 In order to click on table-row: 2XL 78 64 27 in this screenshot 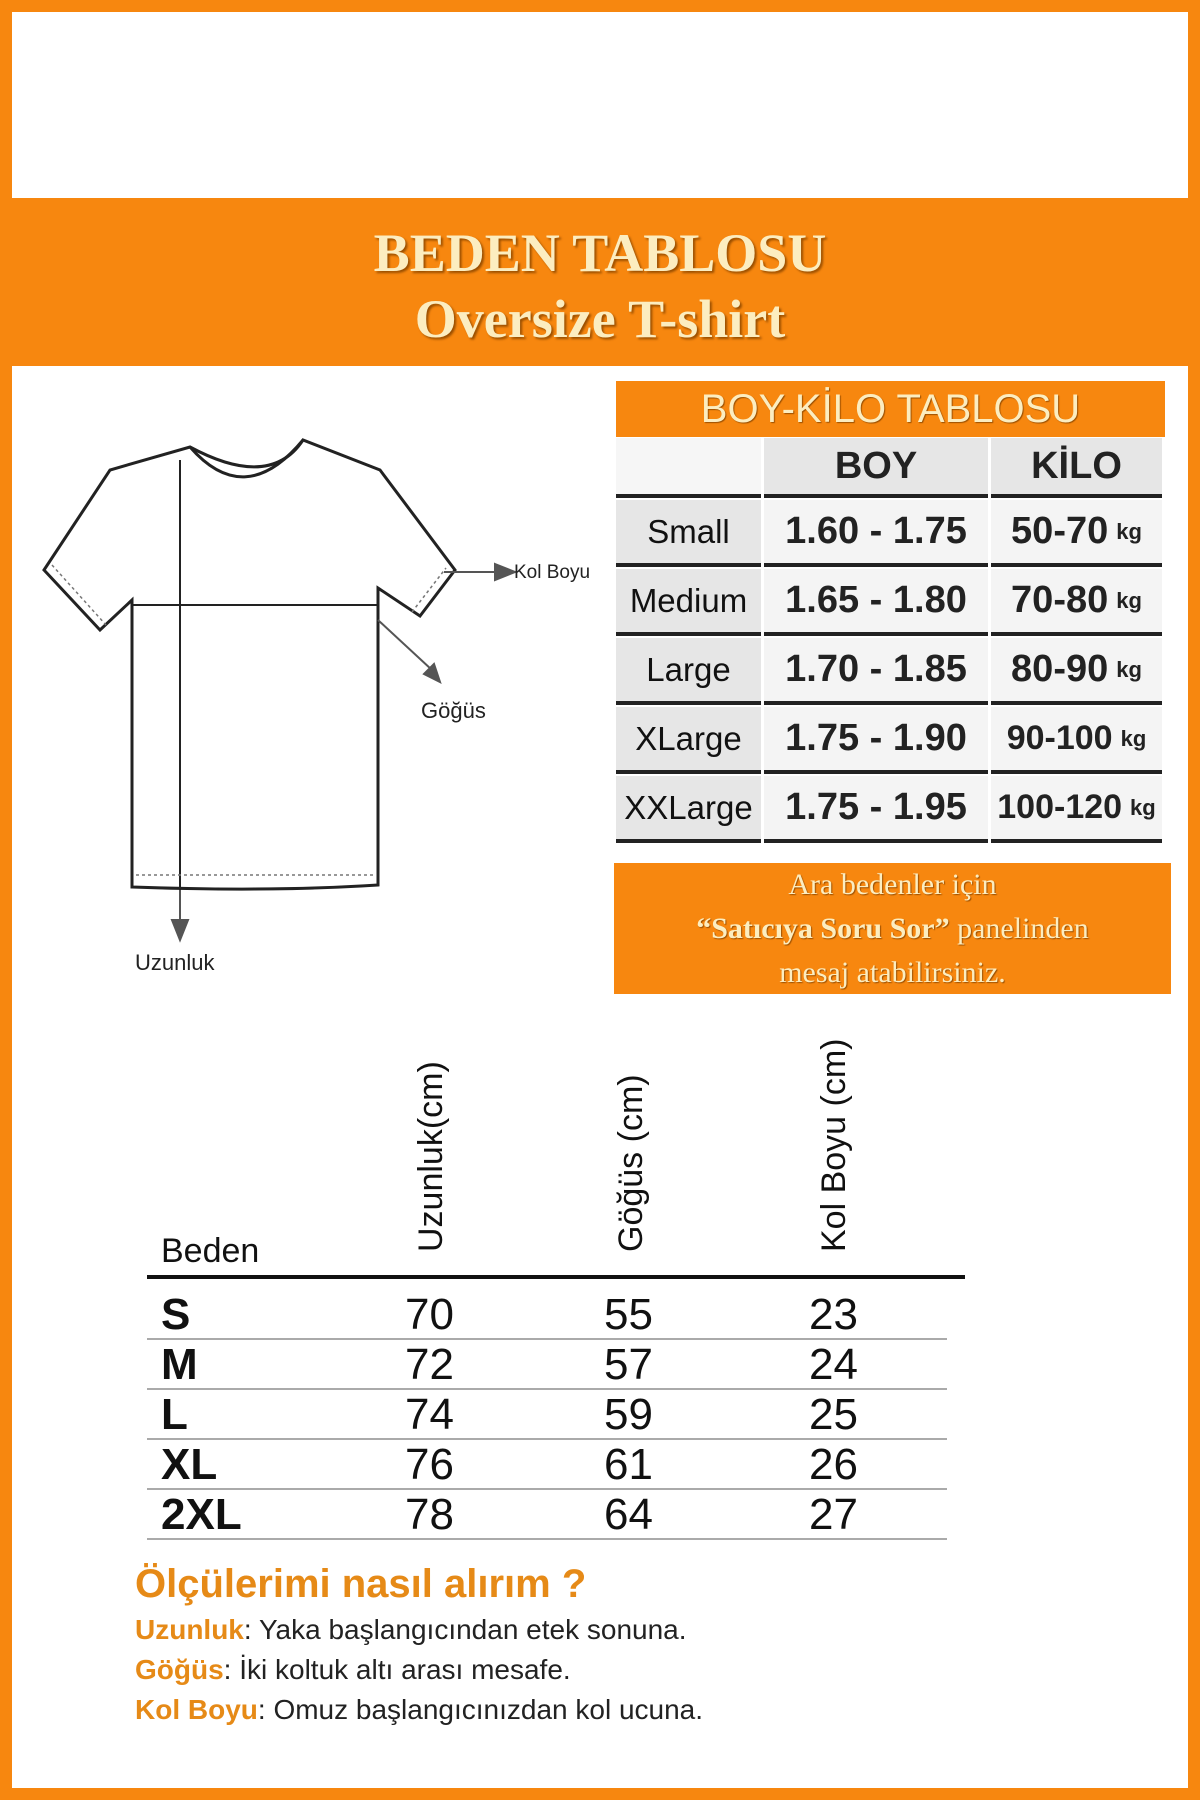, I will do `click(547, 1515)`.